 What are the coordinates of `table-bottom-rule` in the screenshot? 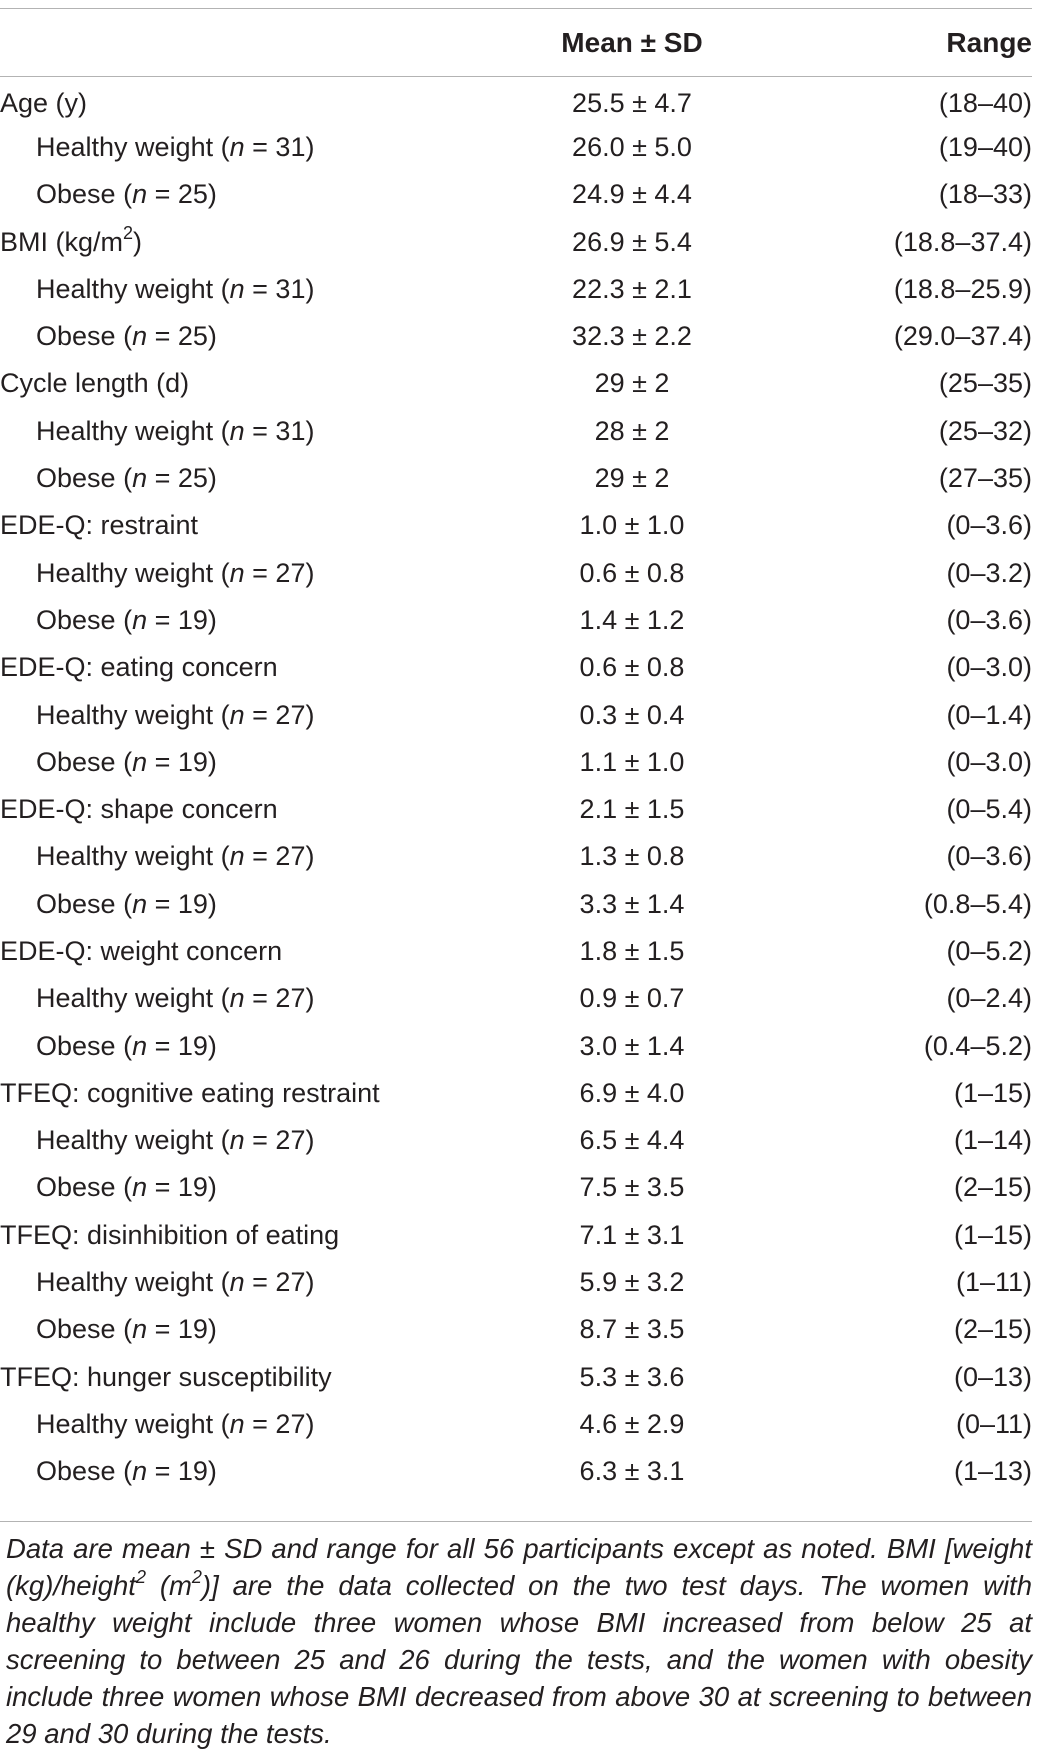 It's located at (516, 1521).